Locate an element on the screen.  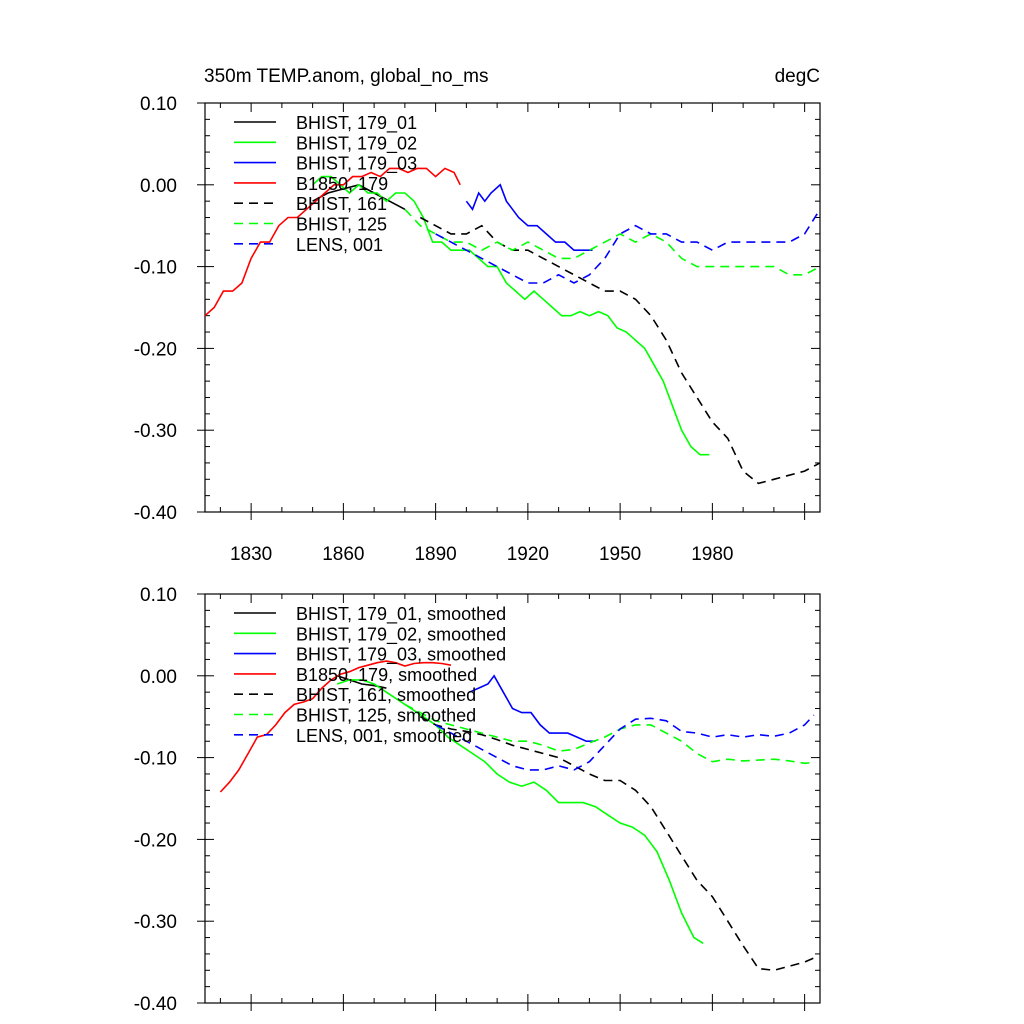
legend-label-1: BHIST, 179_01, smoothed is located at coordinates (401, 614).